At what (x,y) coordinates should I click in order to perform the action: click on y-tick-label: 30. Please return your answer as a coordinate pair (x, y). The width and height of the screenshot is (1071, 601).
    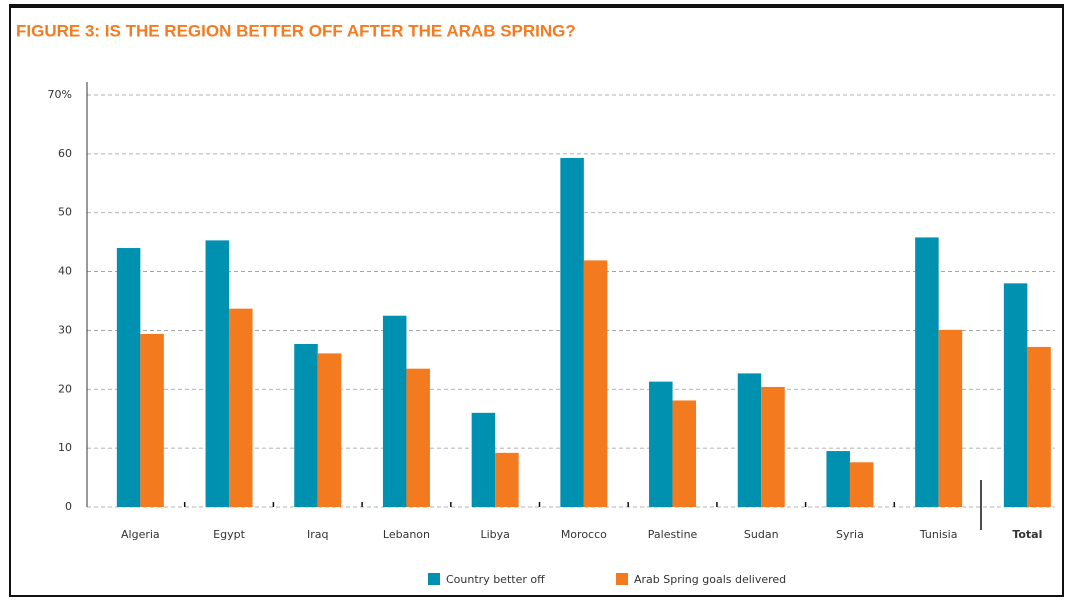
    Looking at the image, I should click on (65, 329).